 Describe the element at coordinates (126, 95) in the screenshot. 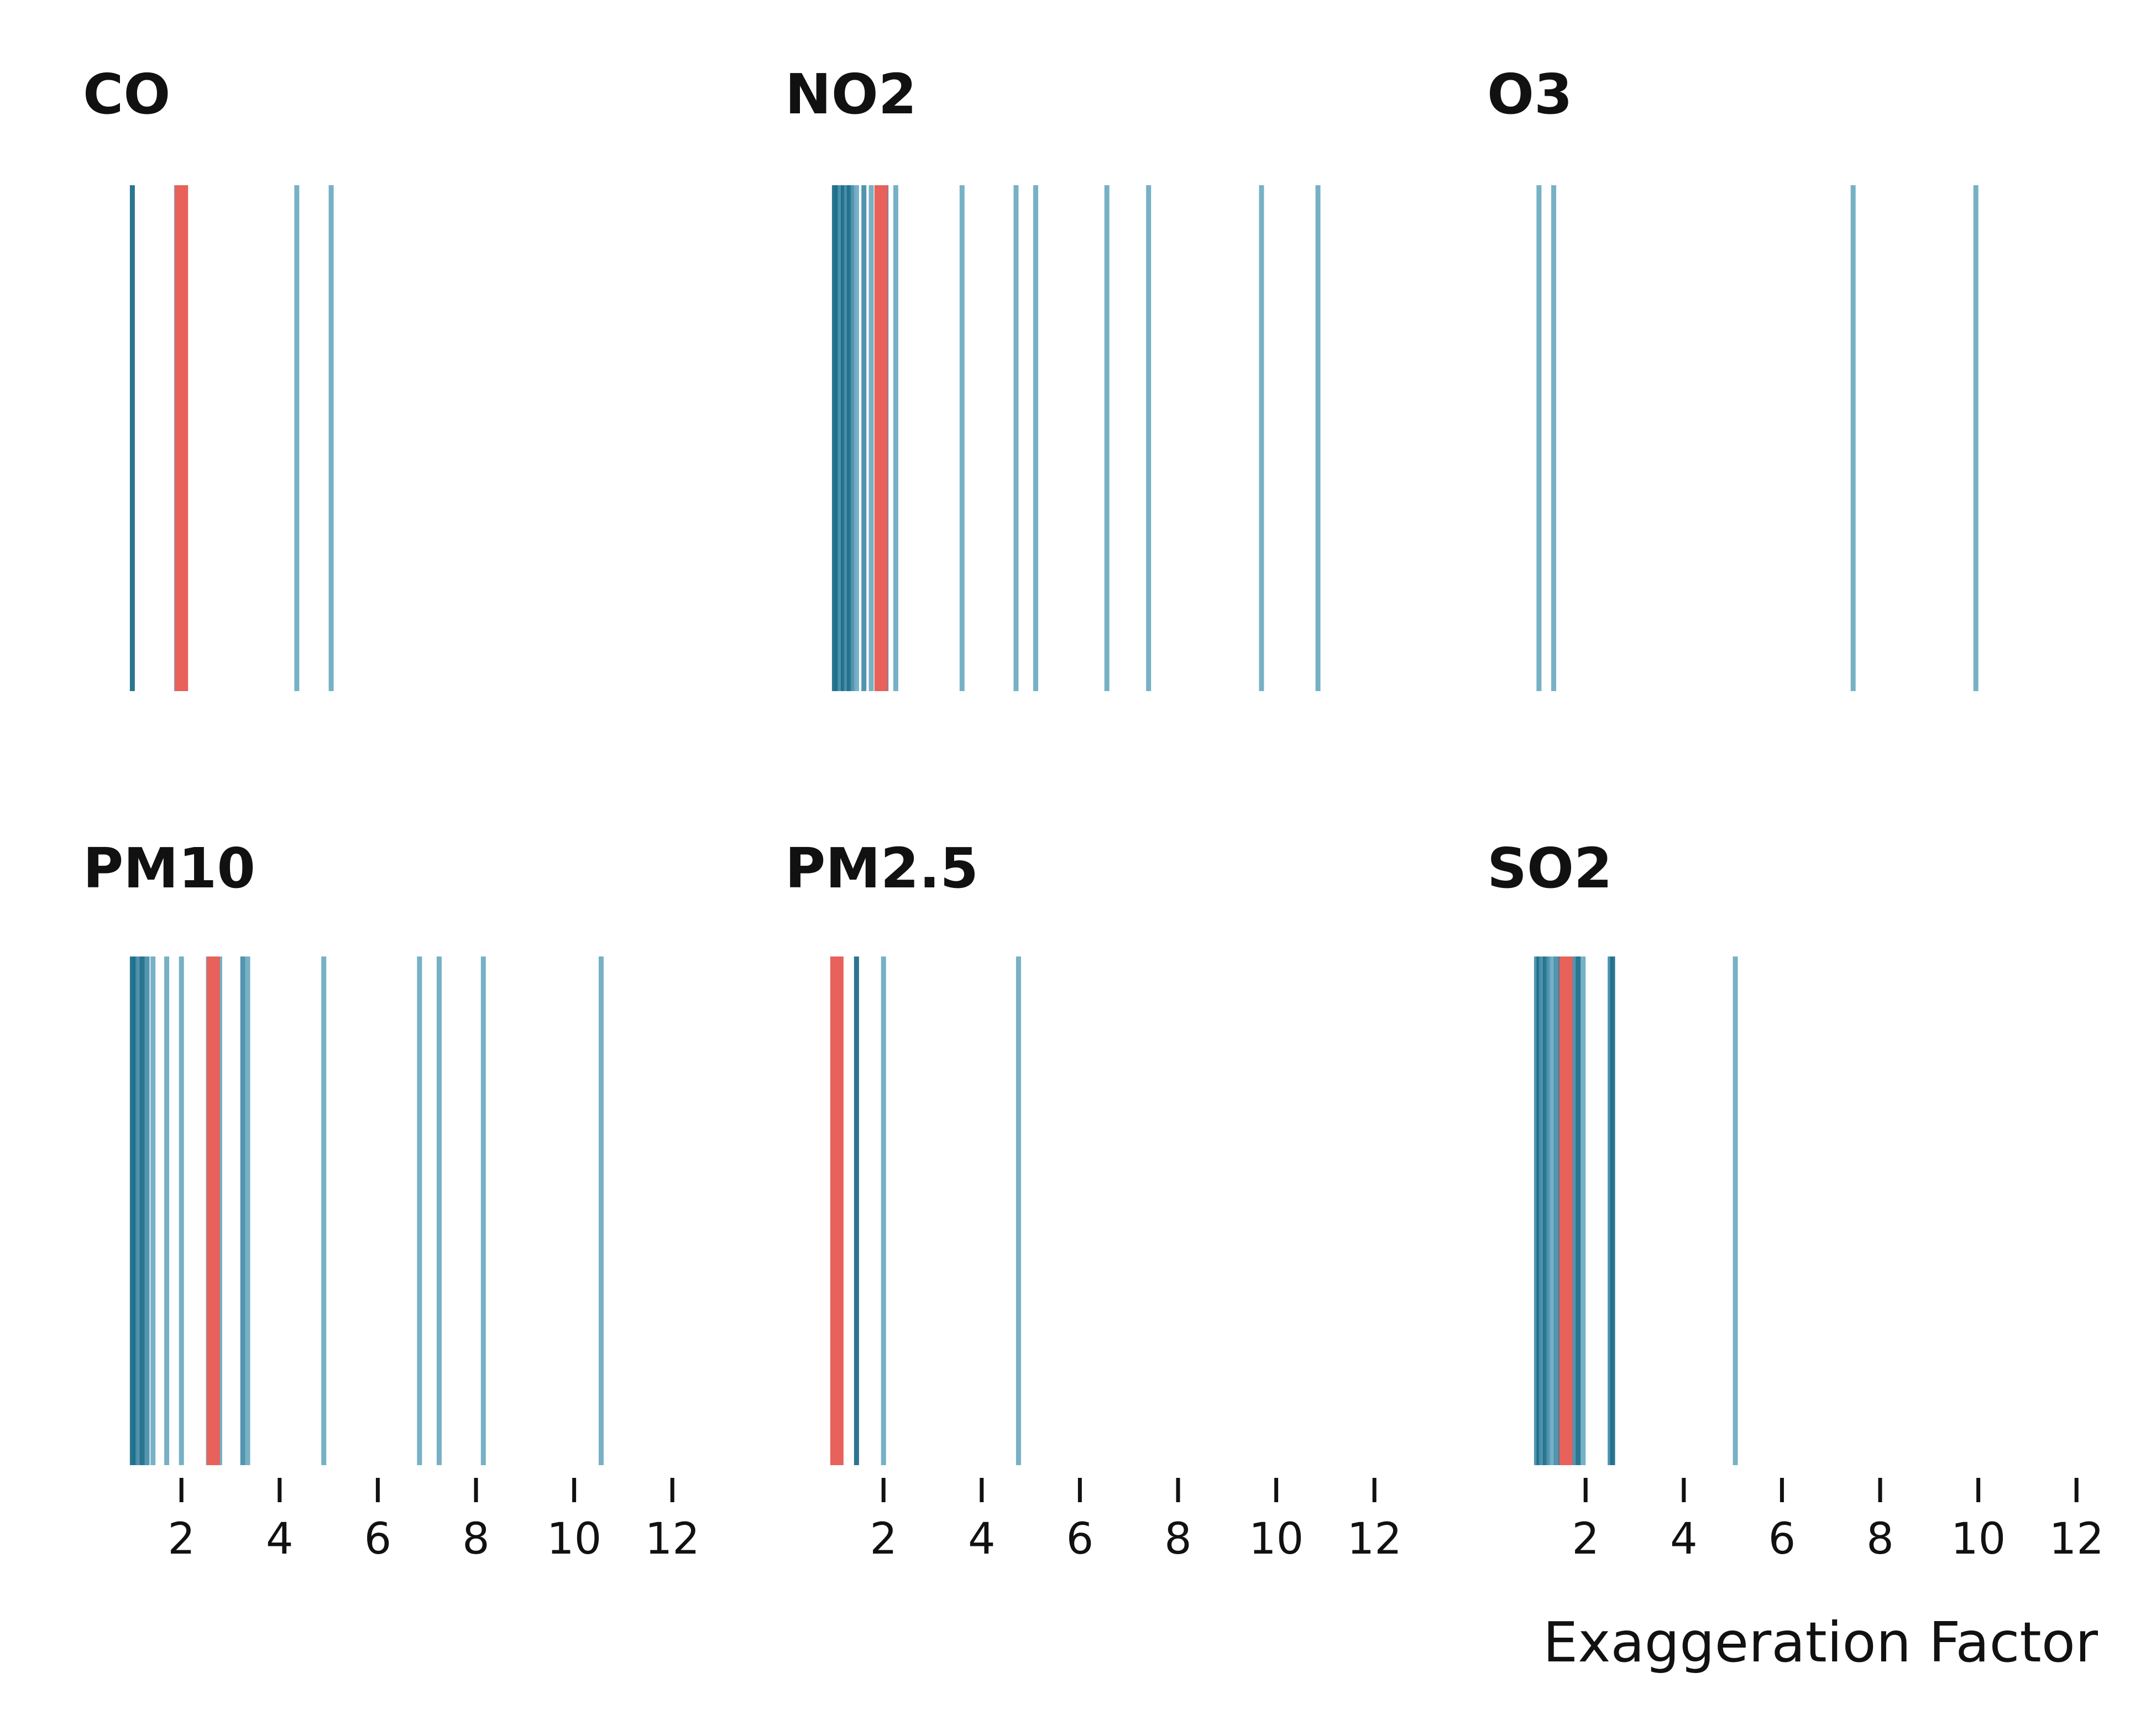

I see `panel-title: CO` at that location.